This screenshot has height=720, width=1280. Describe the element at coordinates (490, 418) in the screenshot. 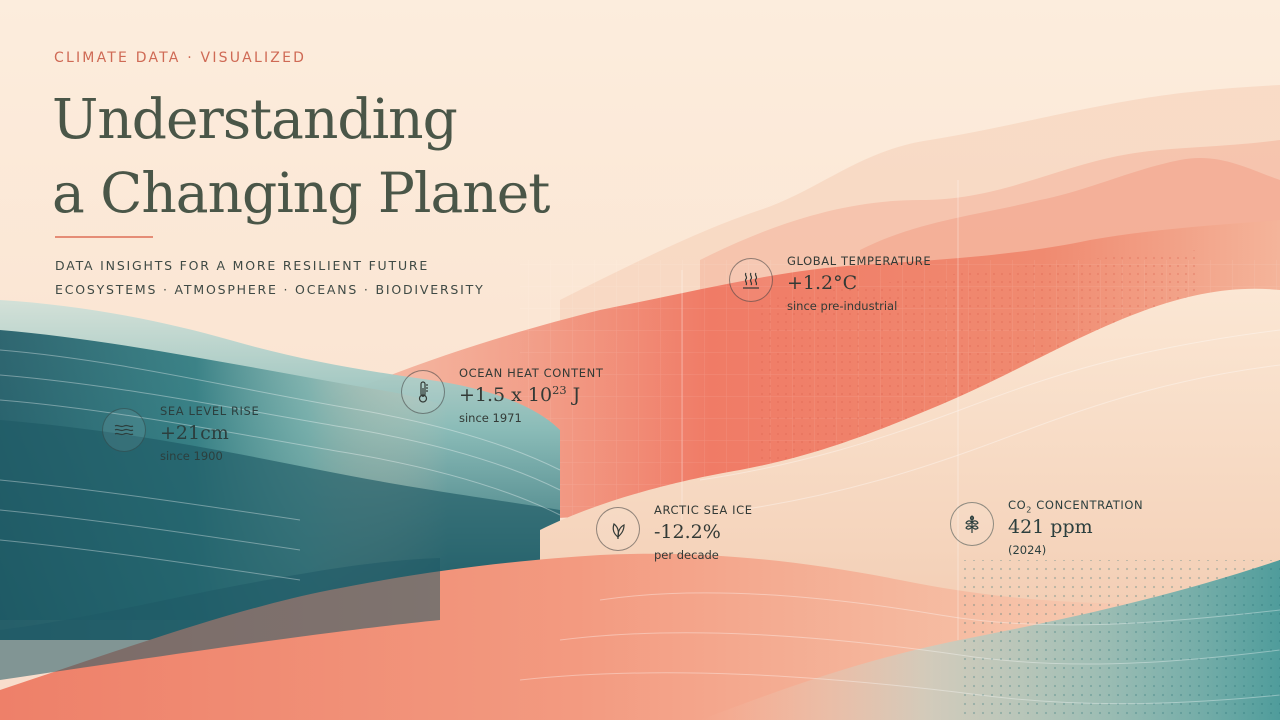

I see `ocean-heat-sub: since 1971` at that location.